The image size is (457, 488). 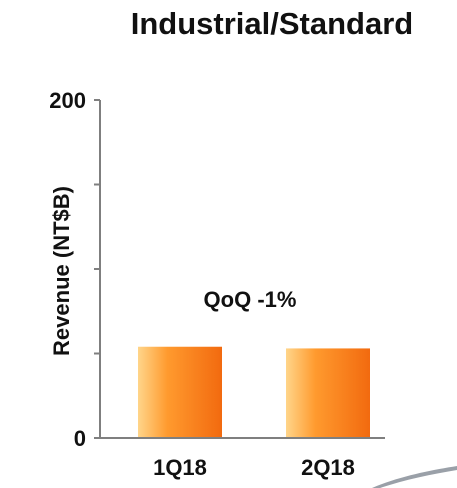 I want to click on y-axis-title: Revenue (NT$B), so click(x=61, y=271).